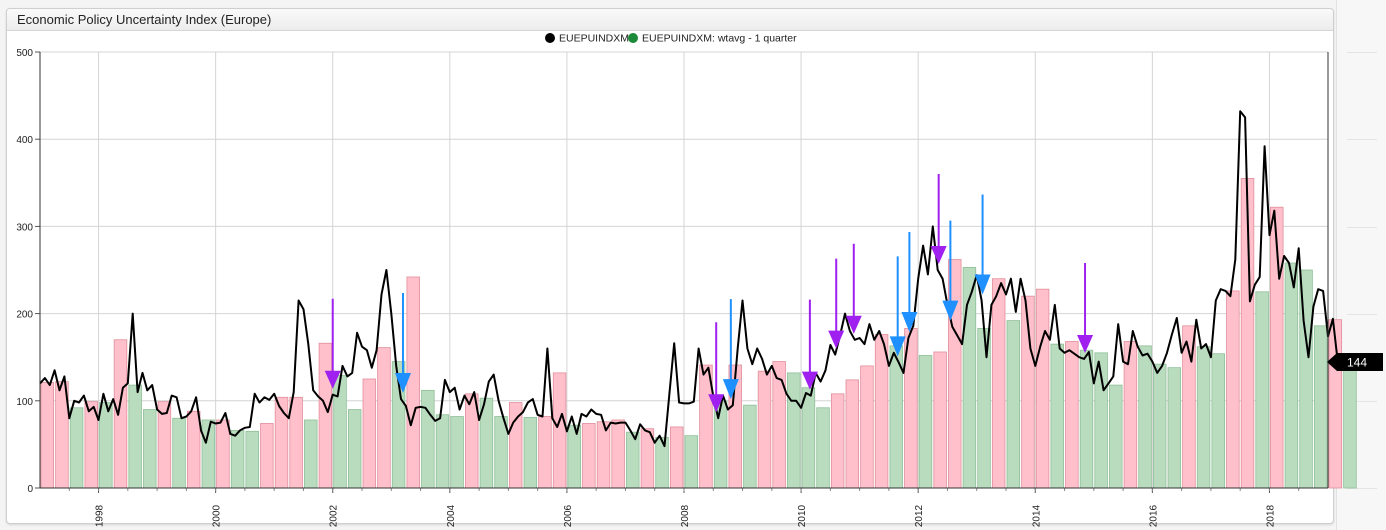  I want to click on x-tick-label: 2004, so click(451, 515).